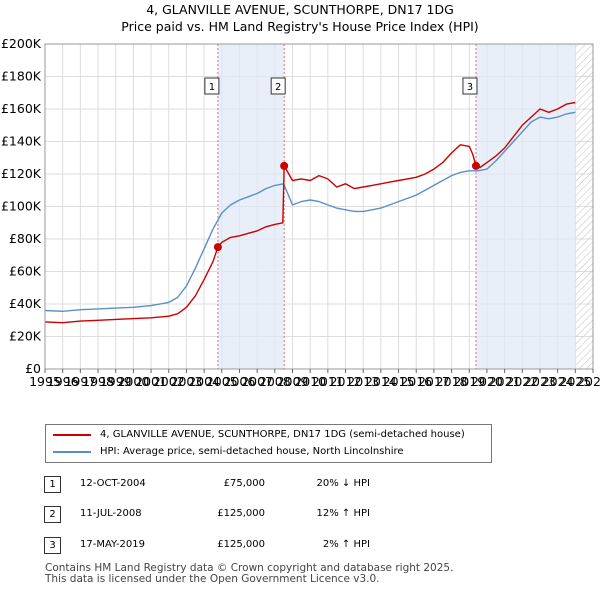 Image resolution: width=600 pixels, height=590 pixels. Describe the element at coordinates (113, 483) in the screenshot. I see `transaction-date: 12-OCT-2004` at that location.